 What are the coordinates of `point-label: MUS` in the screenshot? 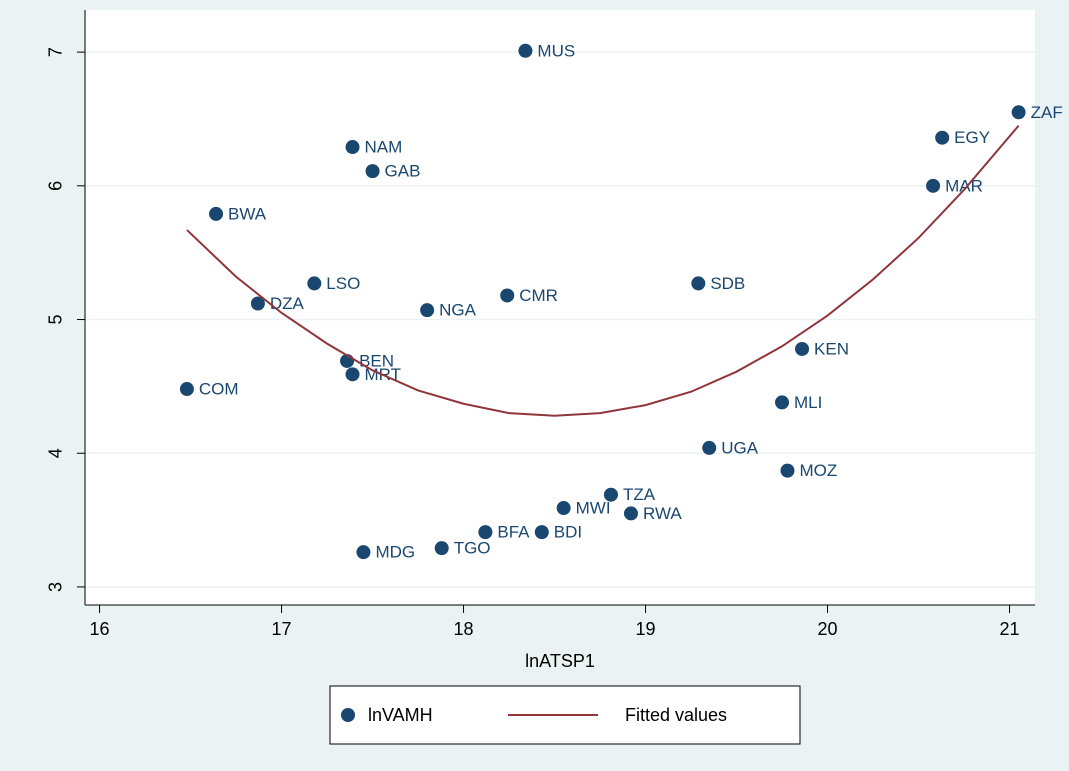 It's located at (556, 50).